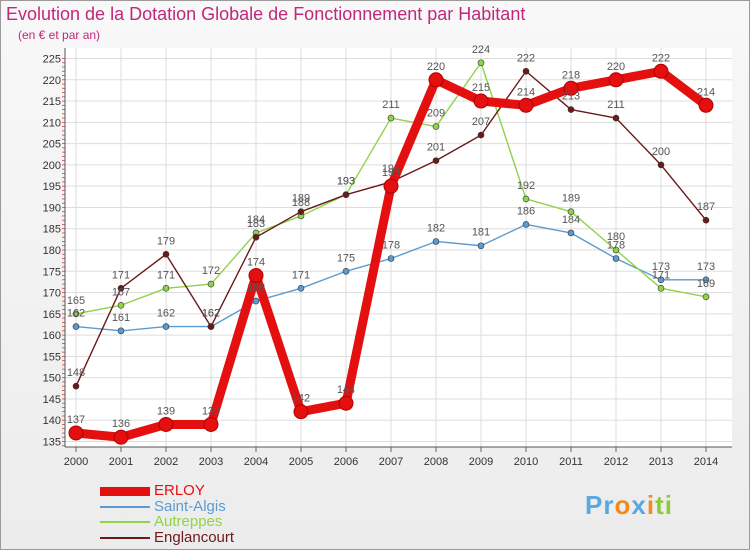  What do you see at coordinates (166, 241) in the screenshot?
I see `data-label-englancourt: 179` at bounding box center [166, 241].